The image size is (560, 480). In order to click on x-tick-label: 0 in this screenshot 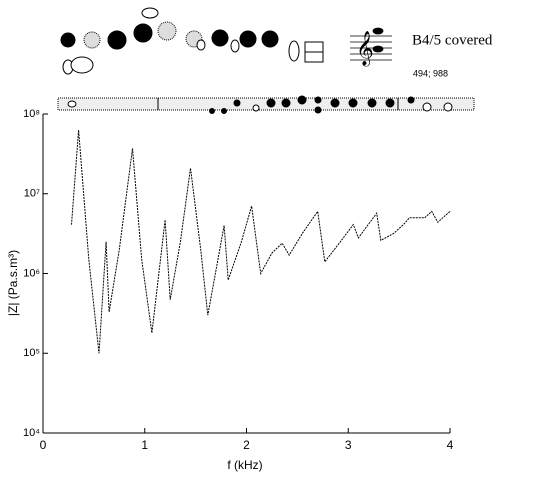, I will do `click(43, 445)`.